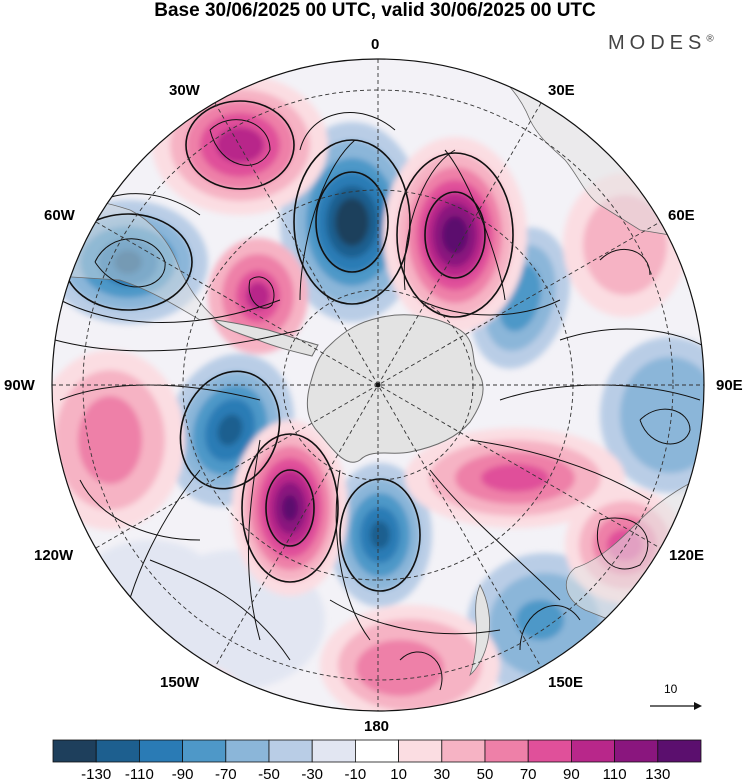  I want to click on lon-label-150w: 150W, so click(180, 682).